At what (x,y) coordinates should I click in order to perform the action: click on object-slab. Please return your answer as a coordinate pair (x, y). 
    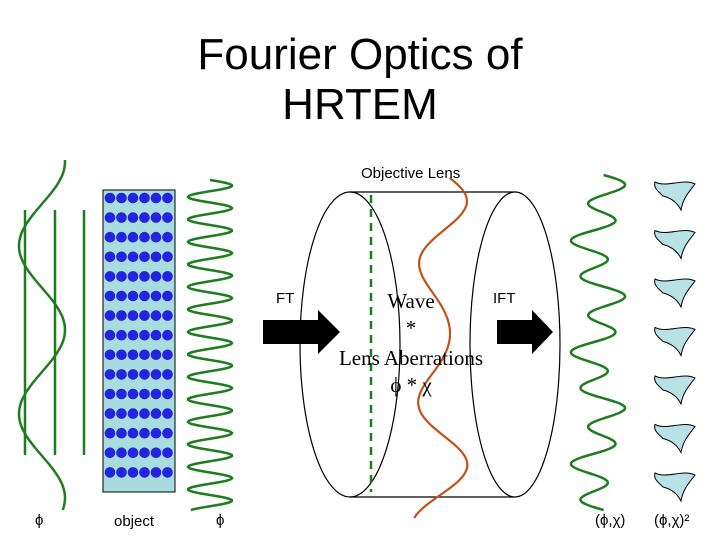
    Looking at the image, I should click on (139, 341).